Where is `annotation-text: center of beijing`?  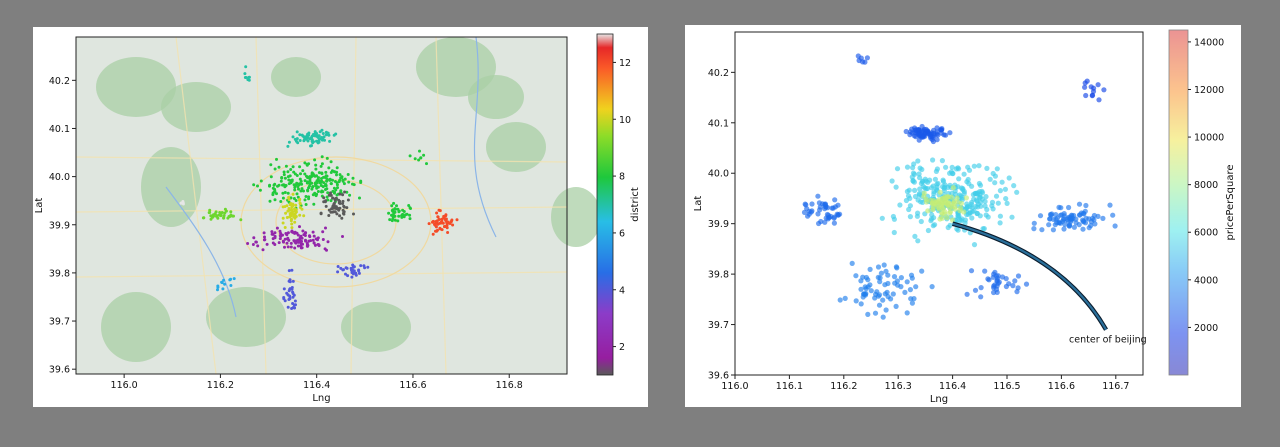
annotation-text: center of beijing is located at coordinates (1108, 340).